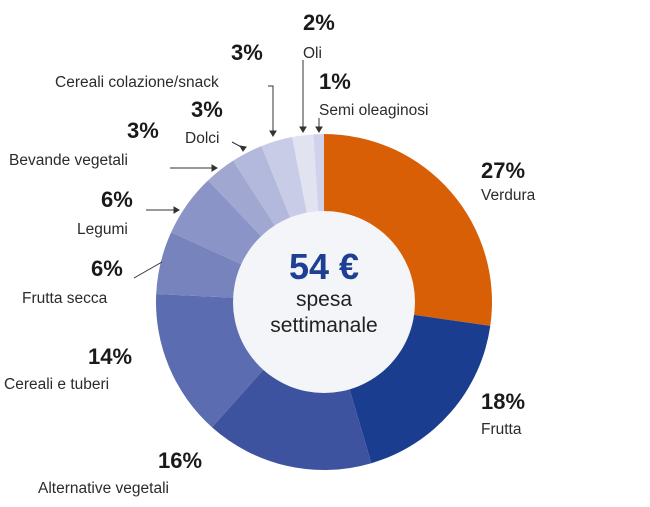 This screenshot has width=650, height=507. I want to click on label-dolci-pct: 3%, so click(207, 109).